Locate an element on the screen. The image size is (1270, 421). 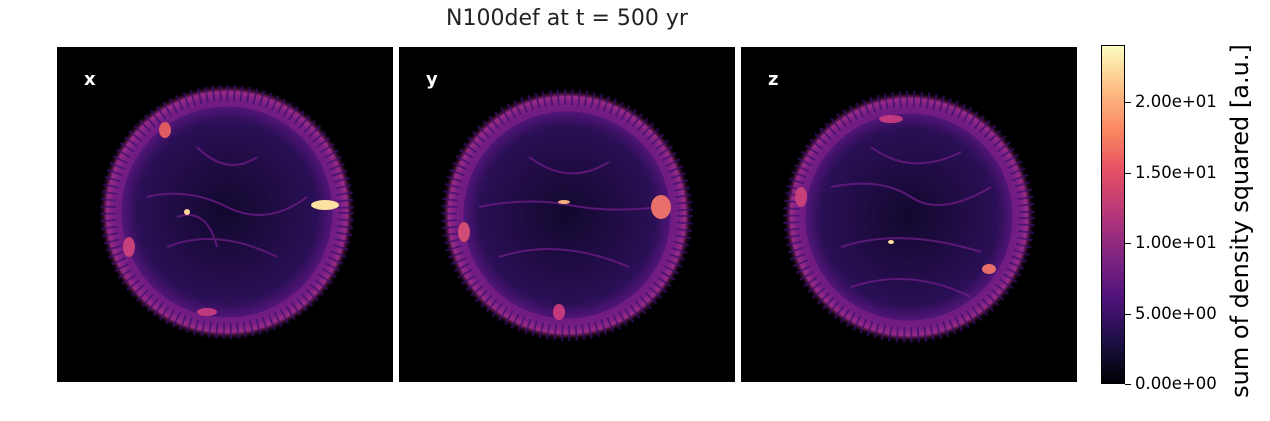
colorbar-tick-label: 1.50e+01 is located at coordinates (1176, 172).